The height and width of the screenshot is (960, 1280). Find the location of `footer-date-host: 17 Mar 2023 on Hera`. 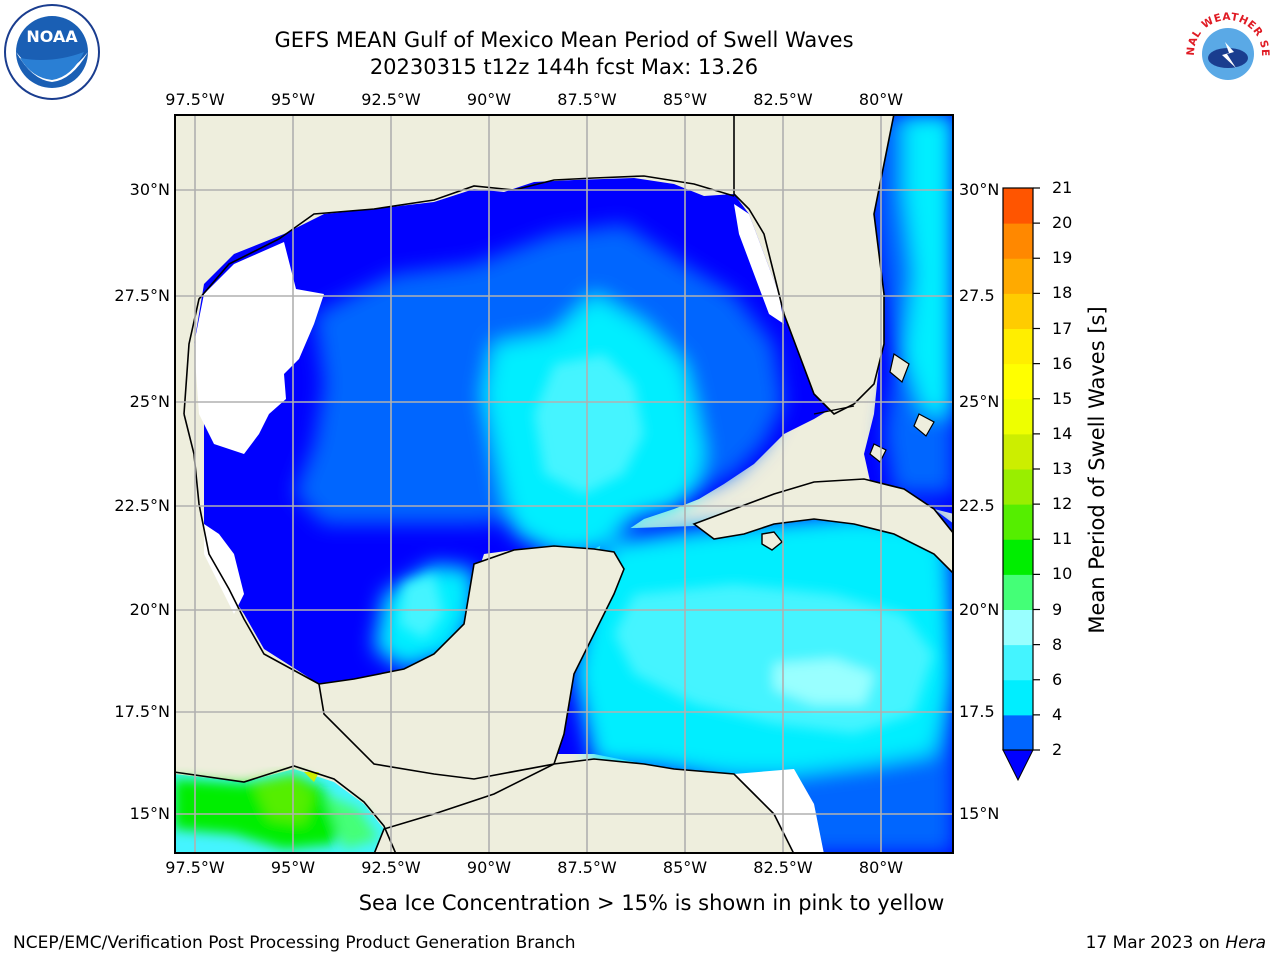

footer-date-host: 17 Mar 2023 on Hera is located at coordinates (1176, 943).